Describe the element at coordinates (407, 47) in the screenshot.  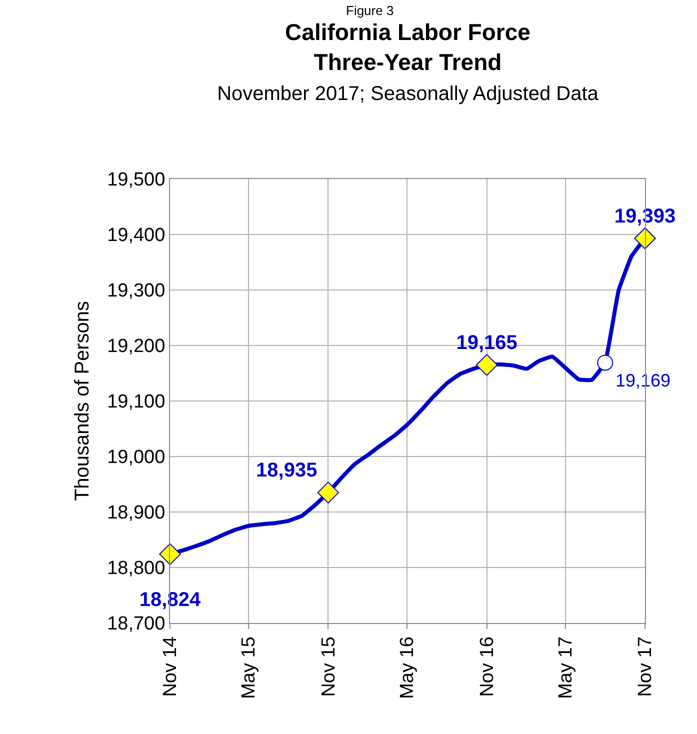
I see `chart-title: California Labor Force Three-Year Trend` at that location.